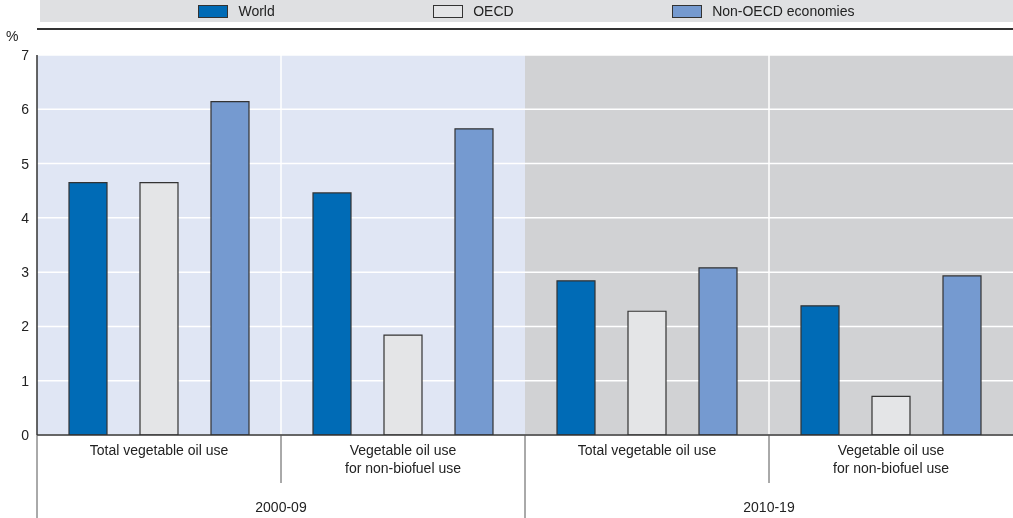 This screenshot has width=1013, height=518. What do you see at coordinates (25, 163) in the screenshot?
I see `y-tick-label: 5` at bounding box center [25, 163].